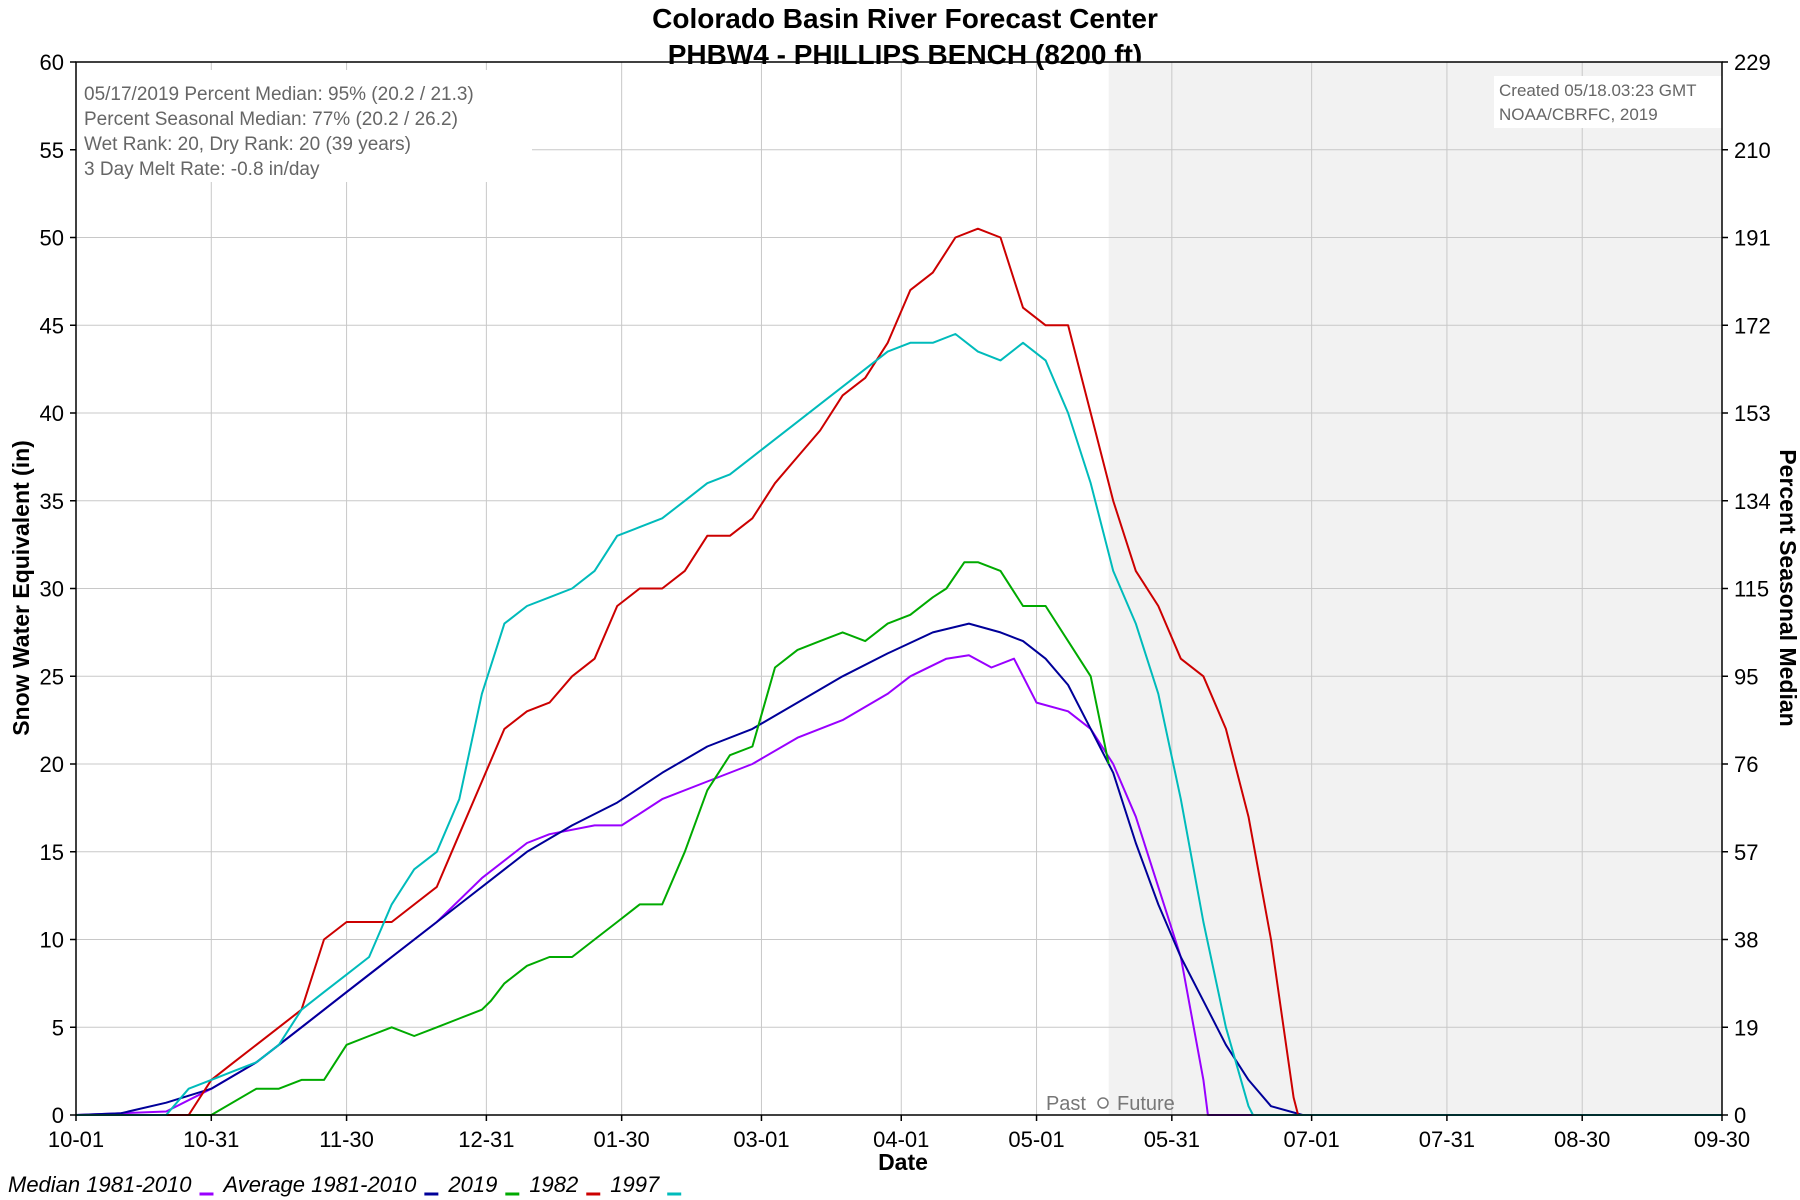  What do you see at coordinates (1066, 1104) in the screenshot?
I see `past-label: Past` at bounding box center [1066, 1104].